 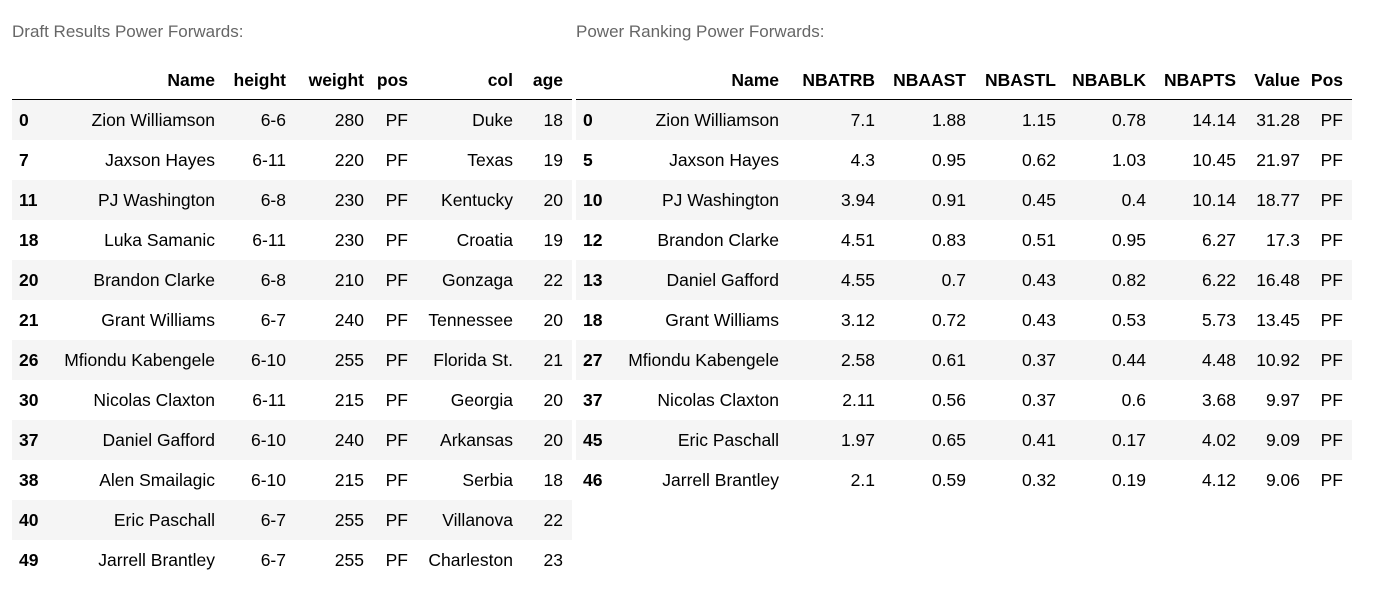 What do you see at coordinates (292, 280) in the screenshot?
I see `table-row: 20 Brandon Clarke 6-8 210 PF Gonzaga 22` at bounding box center [292, 280].